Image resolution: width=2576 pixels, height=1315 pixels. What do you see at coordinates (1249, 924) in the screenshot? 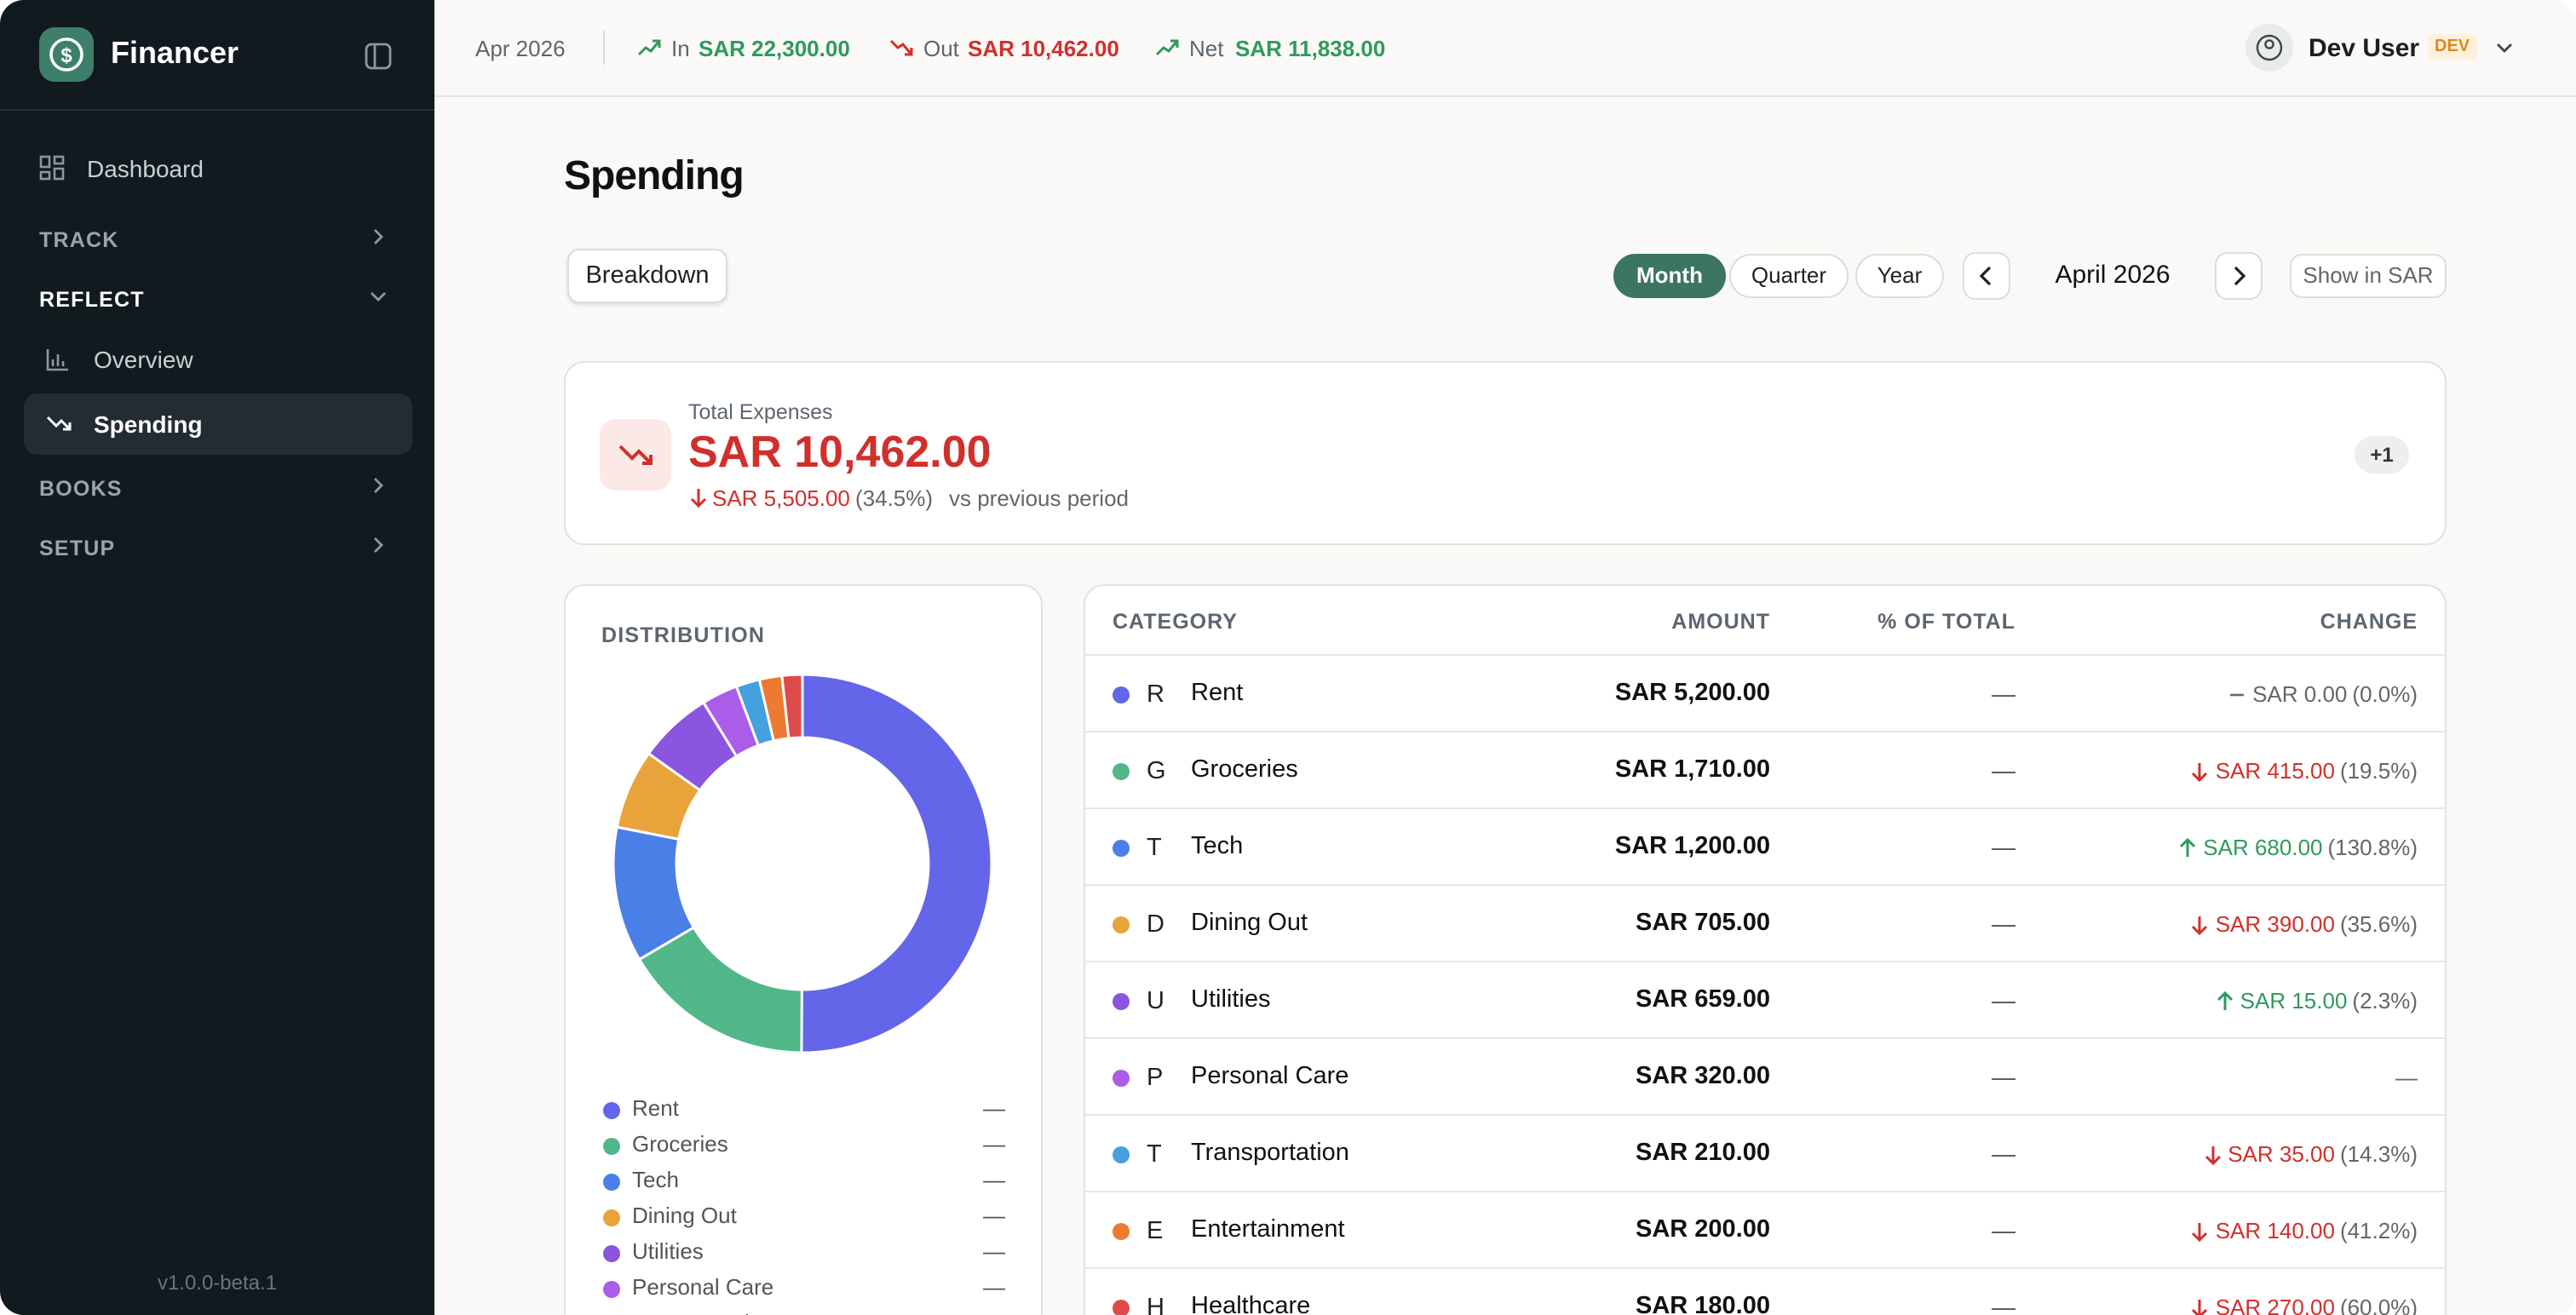
I see `category-name: Dining Out` at bounding box center [1249, 924].